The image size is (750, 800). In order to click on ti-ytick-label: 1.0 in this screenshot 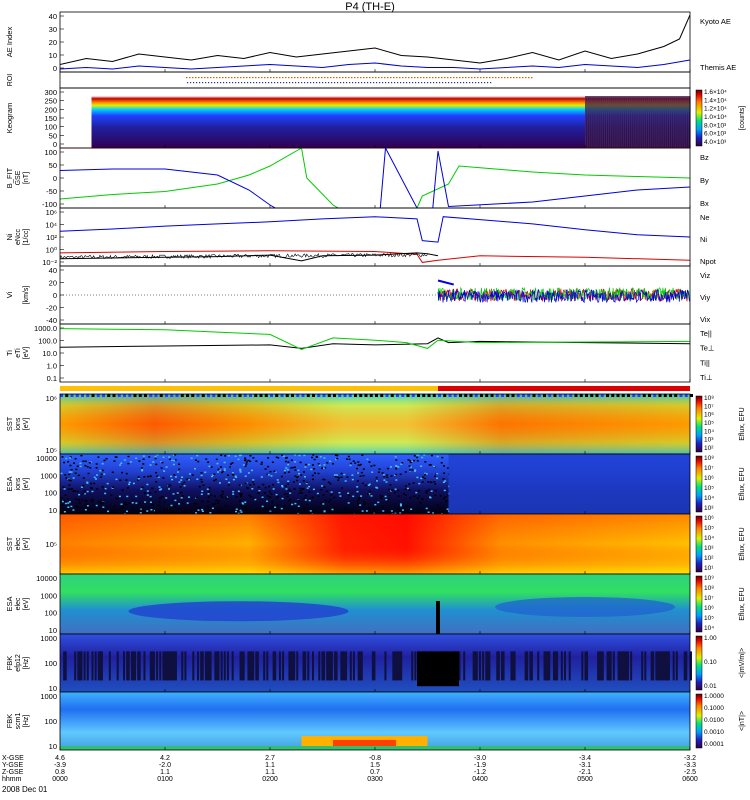, I will do `click(52, 366)`.